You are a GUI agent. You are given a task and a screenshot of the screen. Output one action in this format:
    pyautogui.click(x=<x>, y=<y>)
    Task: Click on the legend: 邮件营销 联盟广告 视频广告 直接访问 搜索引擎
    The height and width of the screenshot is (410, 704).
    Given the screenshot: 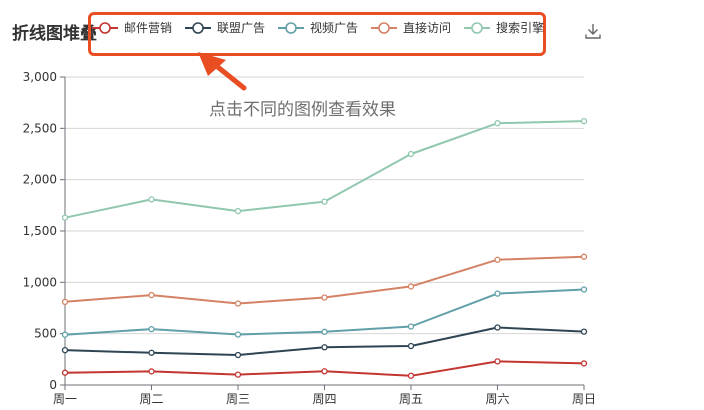 What is the action you would take?
    pyautogui.click(x=324, y=27)
    